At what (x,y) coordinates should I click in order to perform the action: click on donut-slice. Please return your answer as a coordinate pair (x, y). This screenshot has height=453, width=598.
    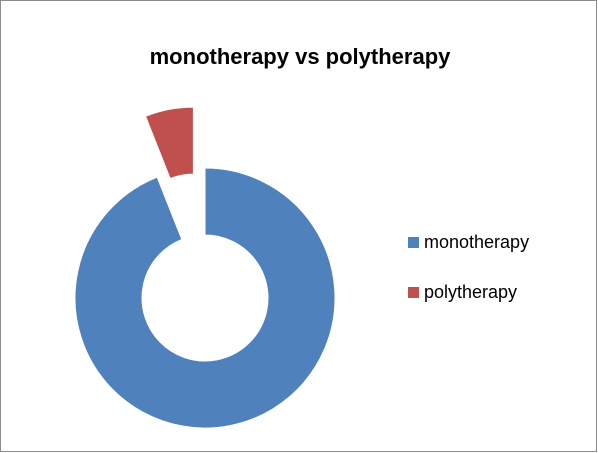
    Looking at the image, I should click on (169, 143).